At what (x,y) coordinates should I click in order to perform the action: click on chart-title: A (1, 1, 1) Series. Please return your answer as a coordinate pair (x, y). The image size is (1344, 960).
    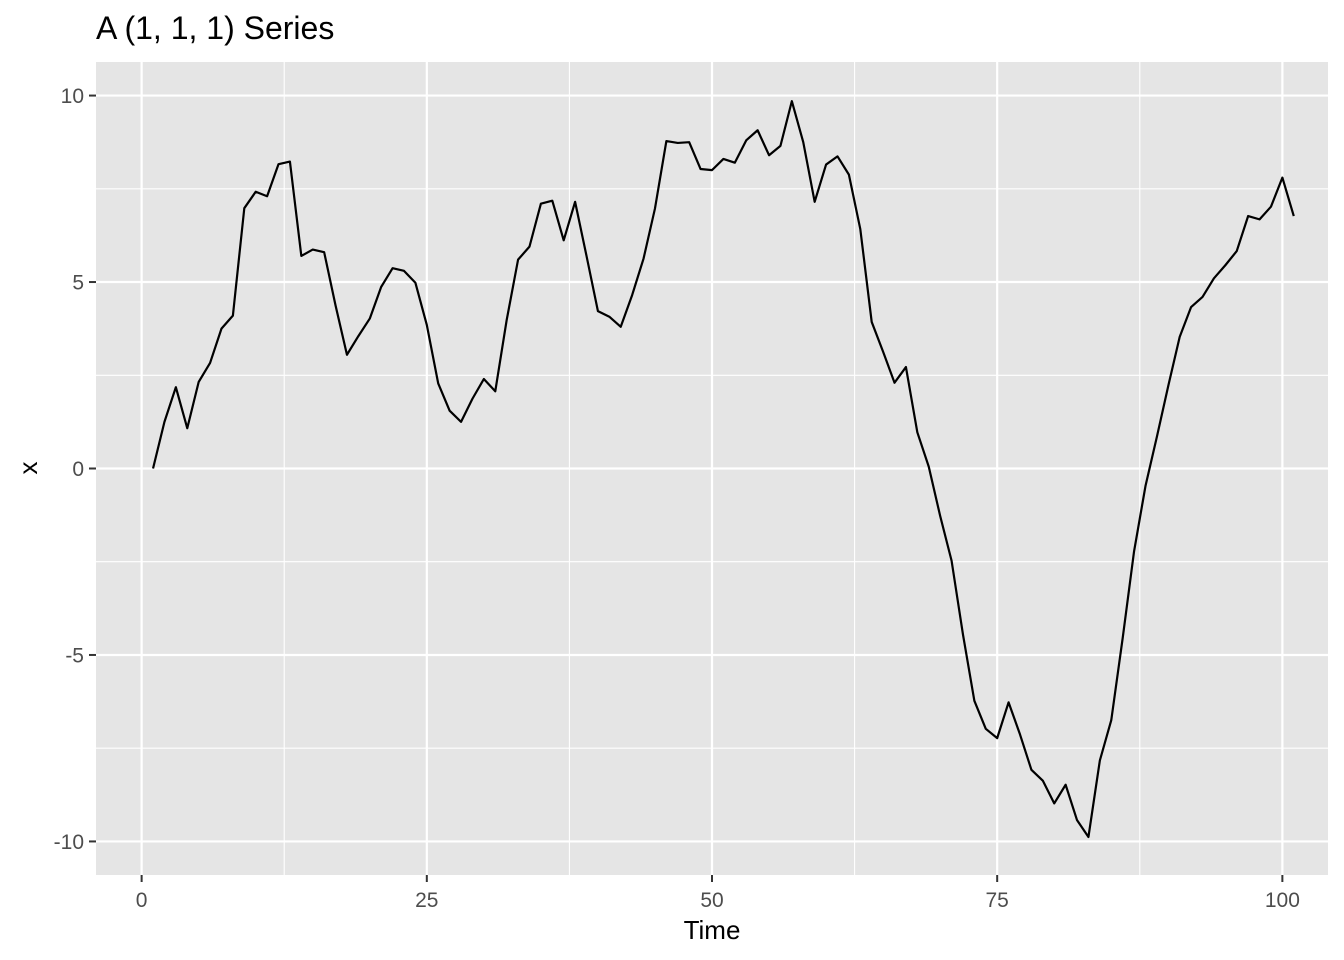
    Looking at the image, I should click on (215, 28).